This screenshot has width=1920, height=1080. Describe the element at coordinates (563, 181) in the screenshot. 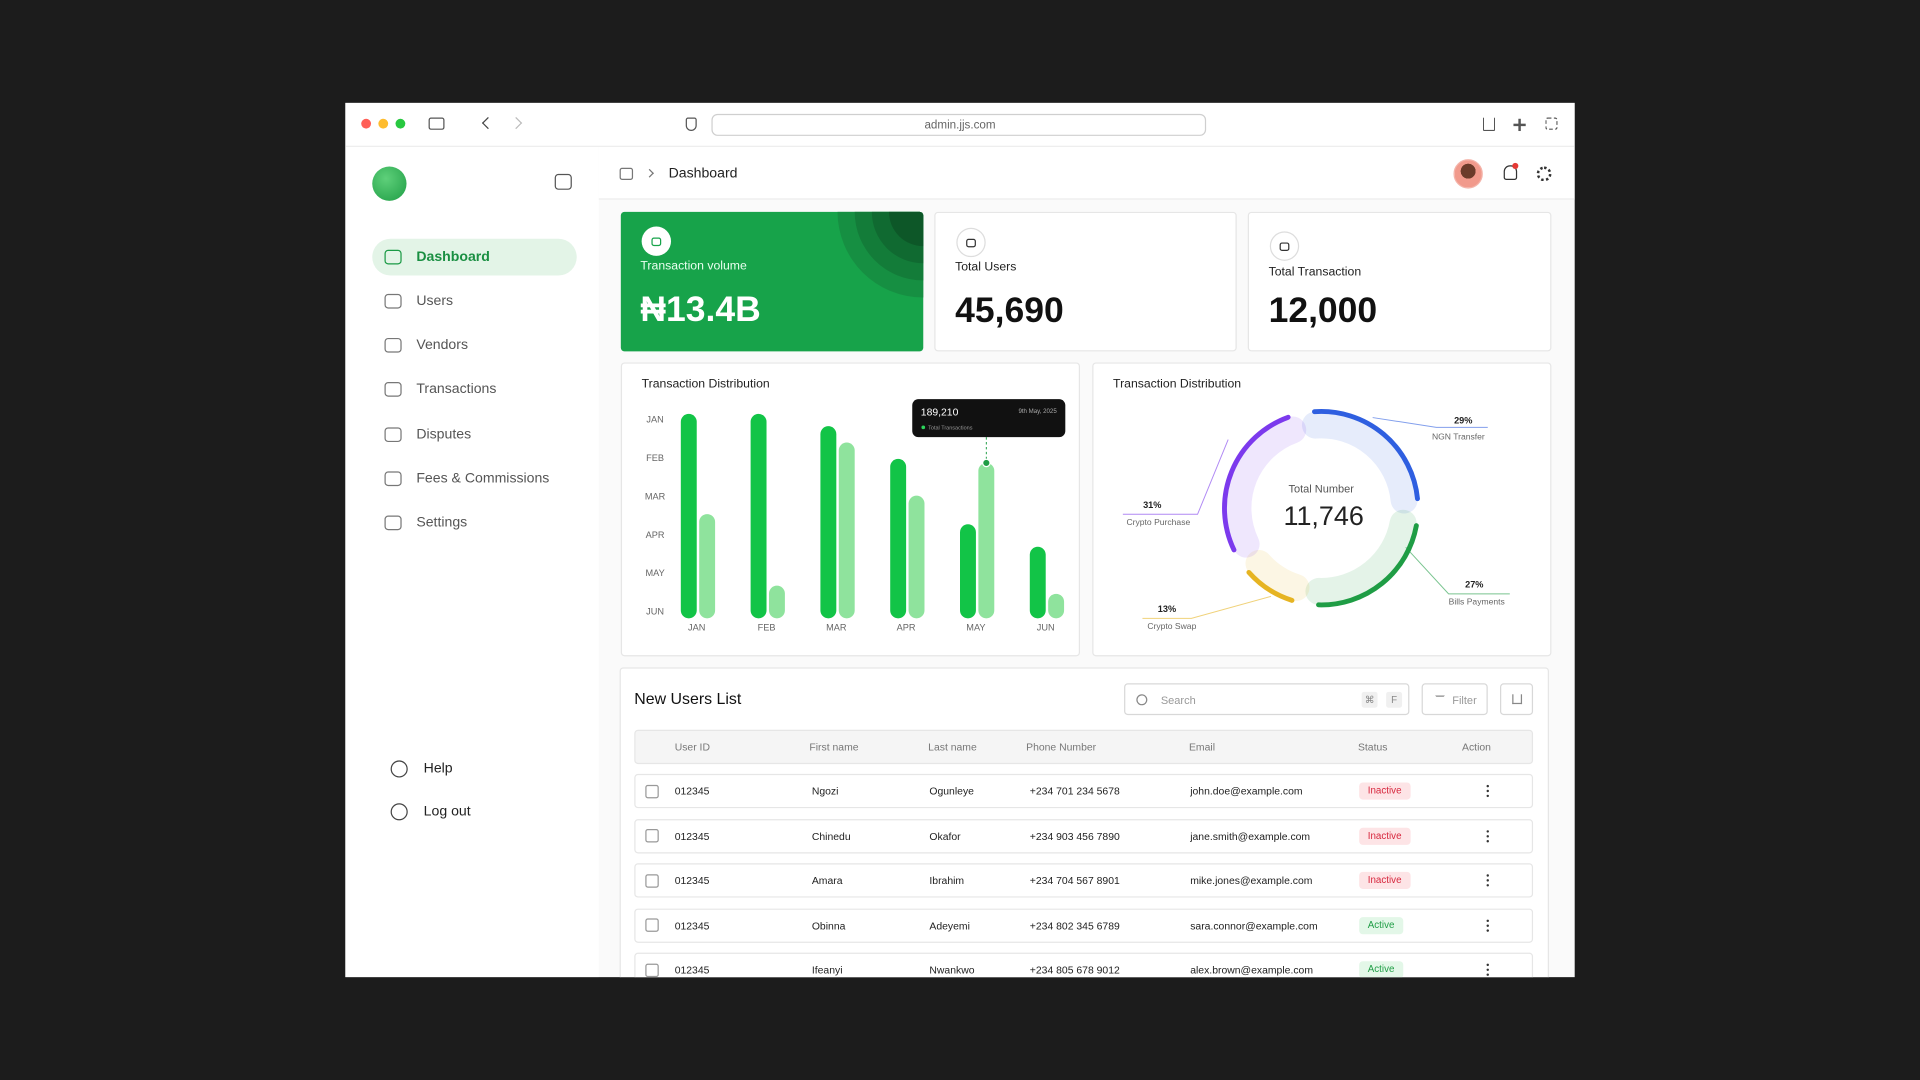

I see `collapse-button` at that location.